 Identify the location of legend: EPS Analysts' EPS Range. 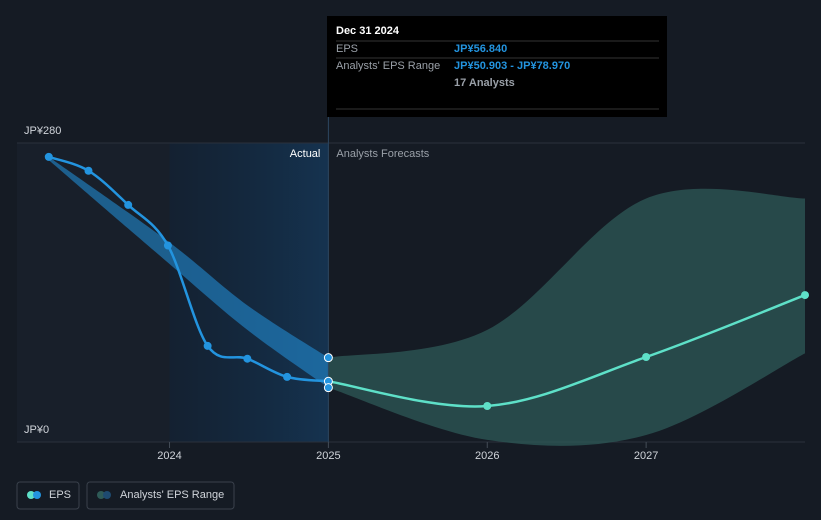
(125, 495).